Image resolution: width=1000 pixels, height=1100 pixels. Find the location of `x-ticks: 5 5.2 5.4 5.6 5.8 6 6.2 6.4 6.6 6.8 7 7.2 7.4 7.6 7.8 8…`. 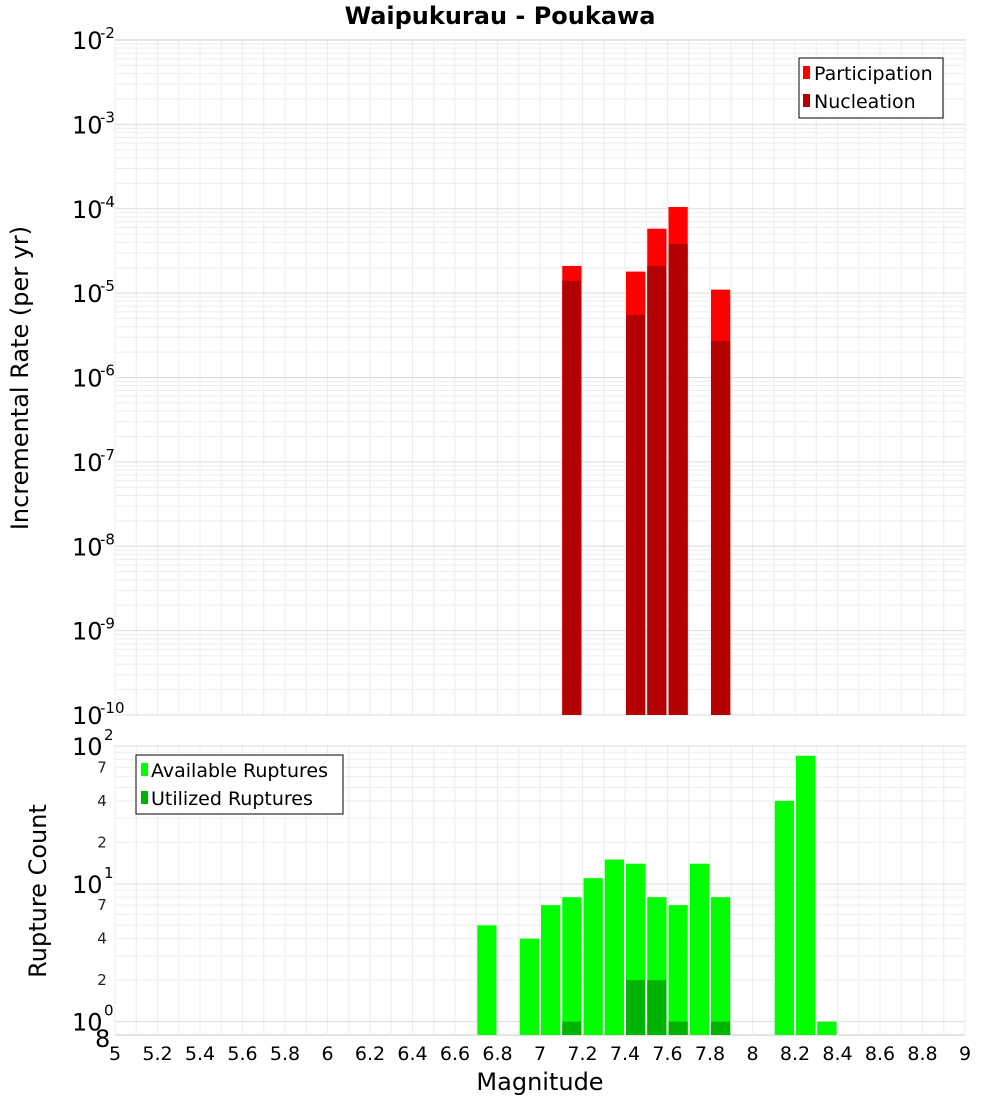

x-ticks: 5 5.2 5.4 5.6 5.8 6 6.2 6.4 6.6 6.8 7 7.2 7.4 7.6 7.8 8… is located at coordinates (540, 1054).